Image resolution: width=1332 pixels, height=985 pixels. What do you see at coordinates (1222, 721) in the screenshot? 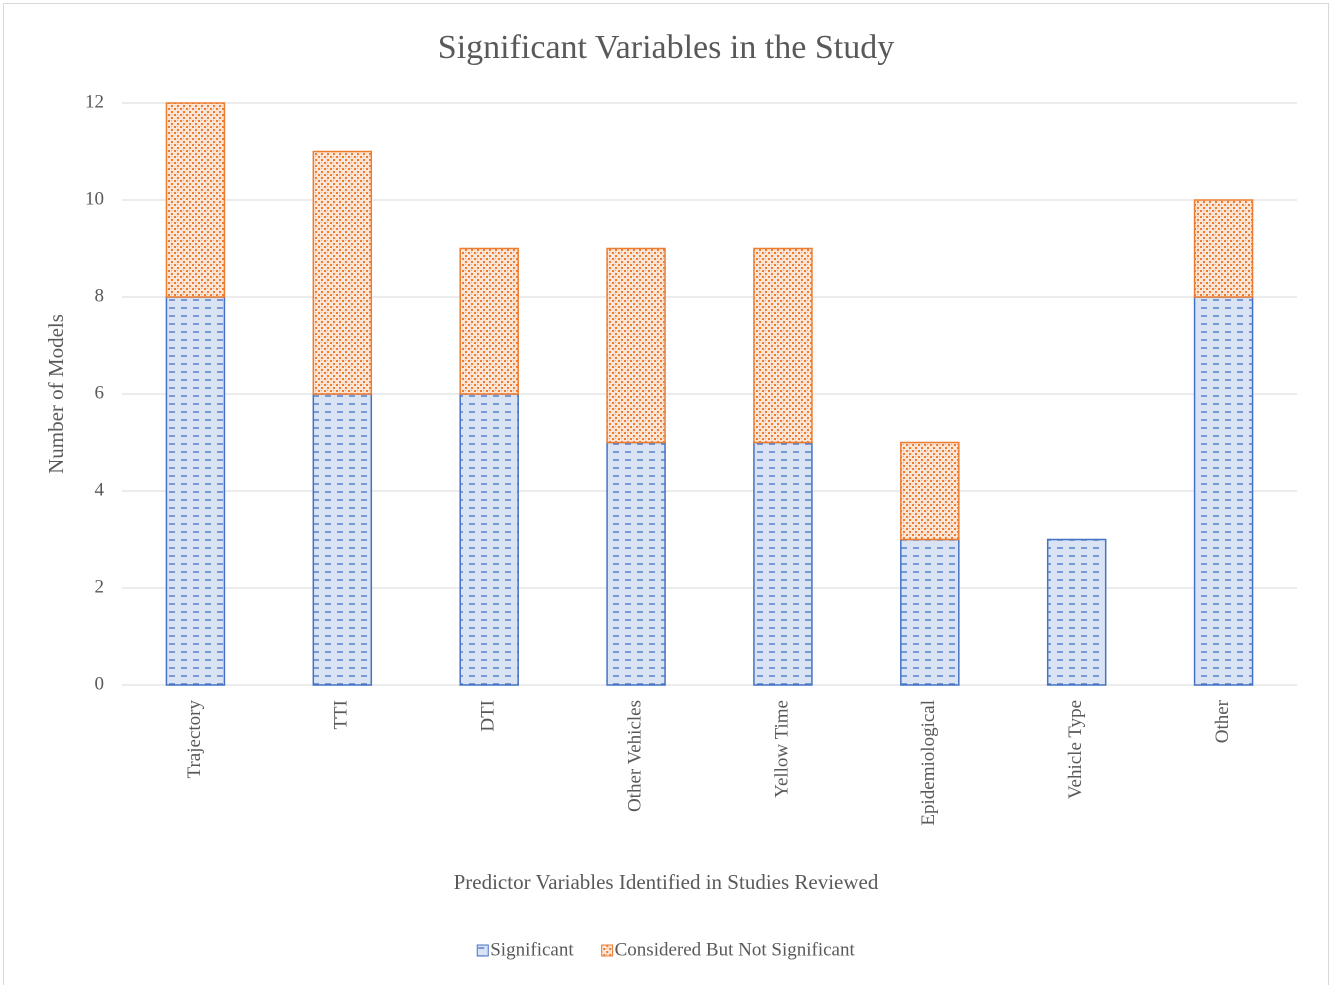
I see `x-tick-label: Other` at bounding box center [1222, 721].